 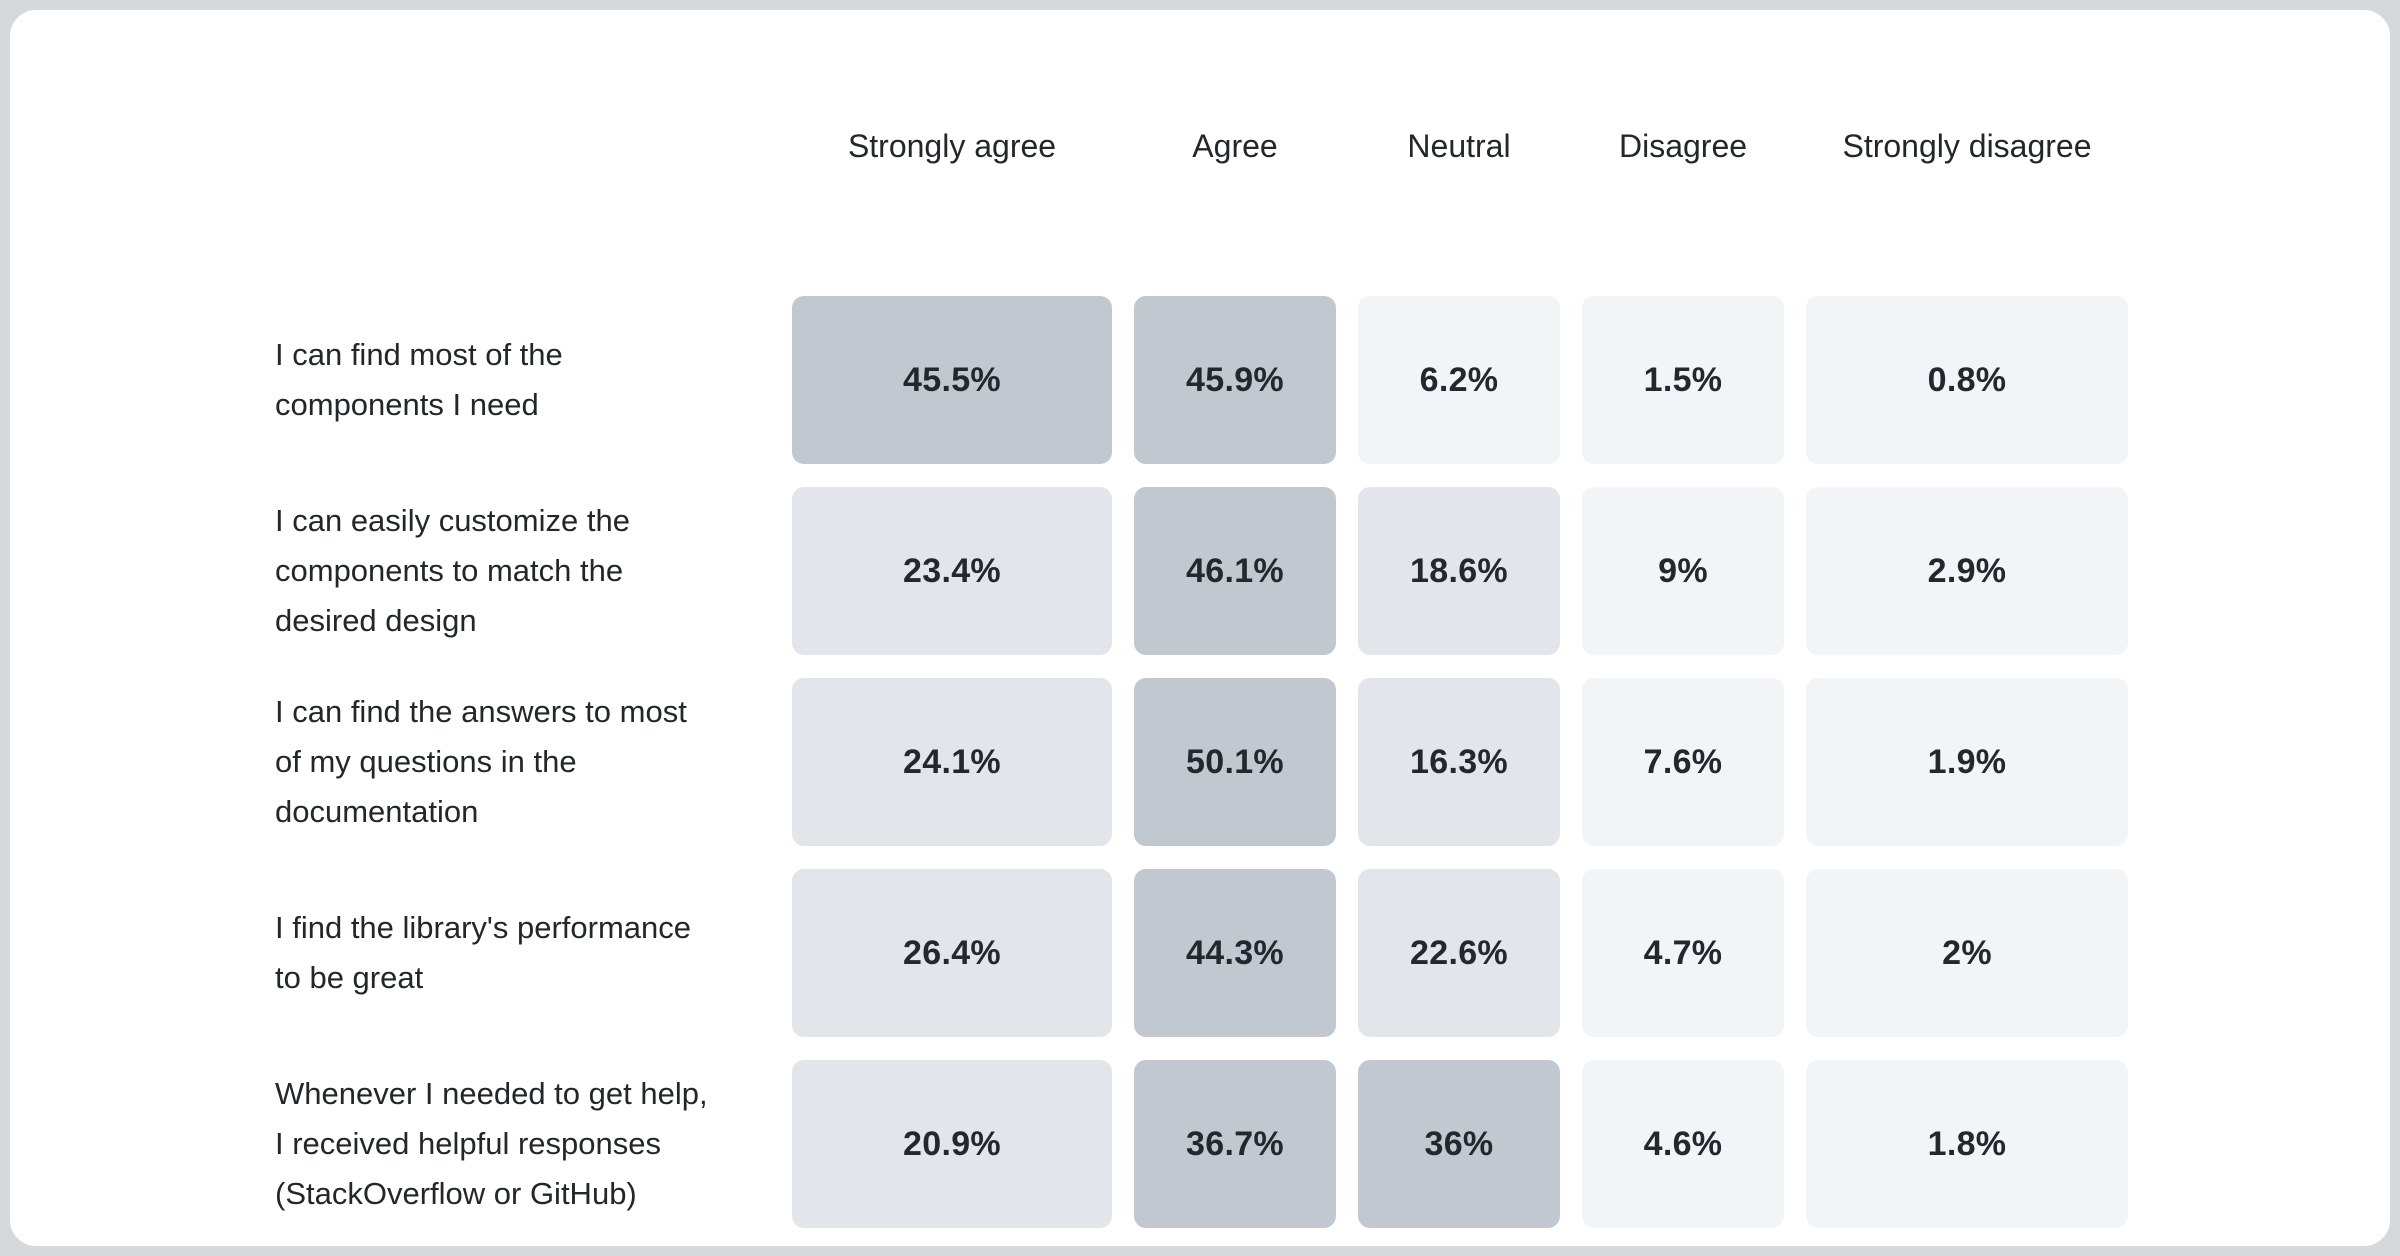 What do you see at coordinates (419, 354) in the screenshot?
I see `row-label-line: I can find most of the` at bounding box center [419, 354].